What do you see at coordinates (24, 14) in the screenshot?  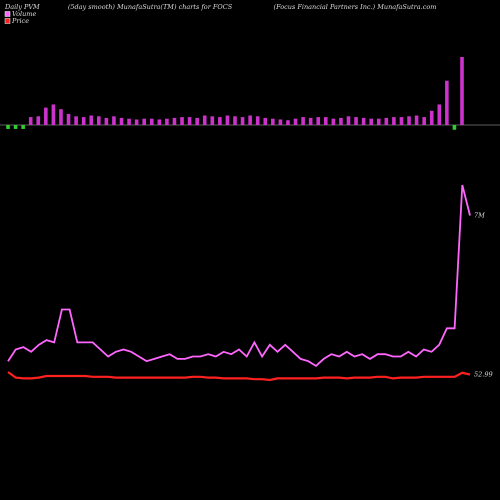 I see `legend-label: Volume` at bounding box center [24, 14].